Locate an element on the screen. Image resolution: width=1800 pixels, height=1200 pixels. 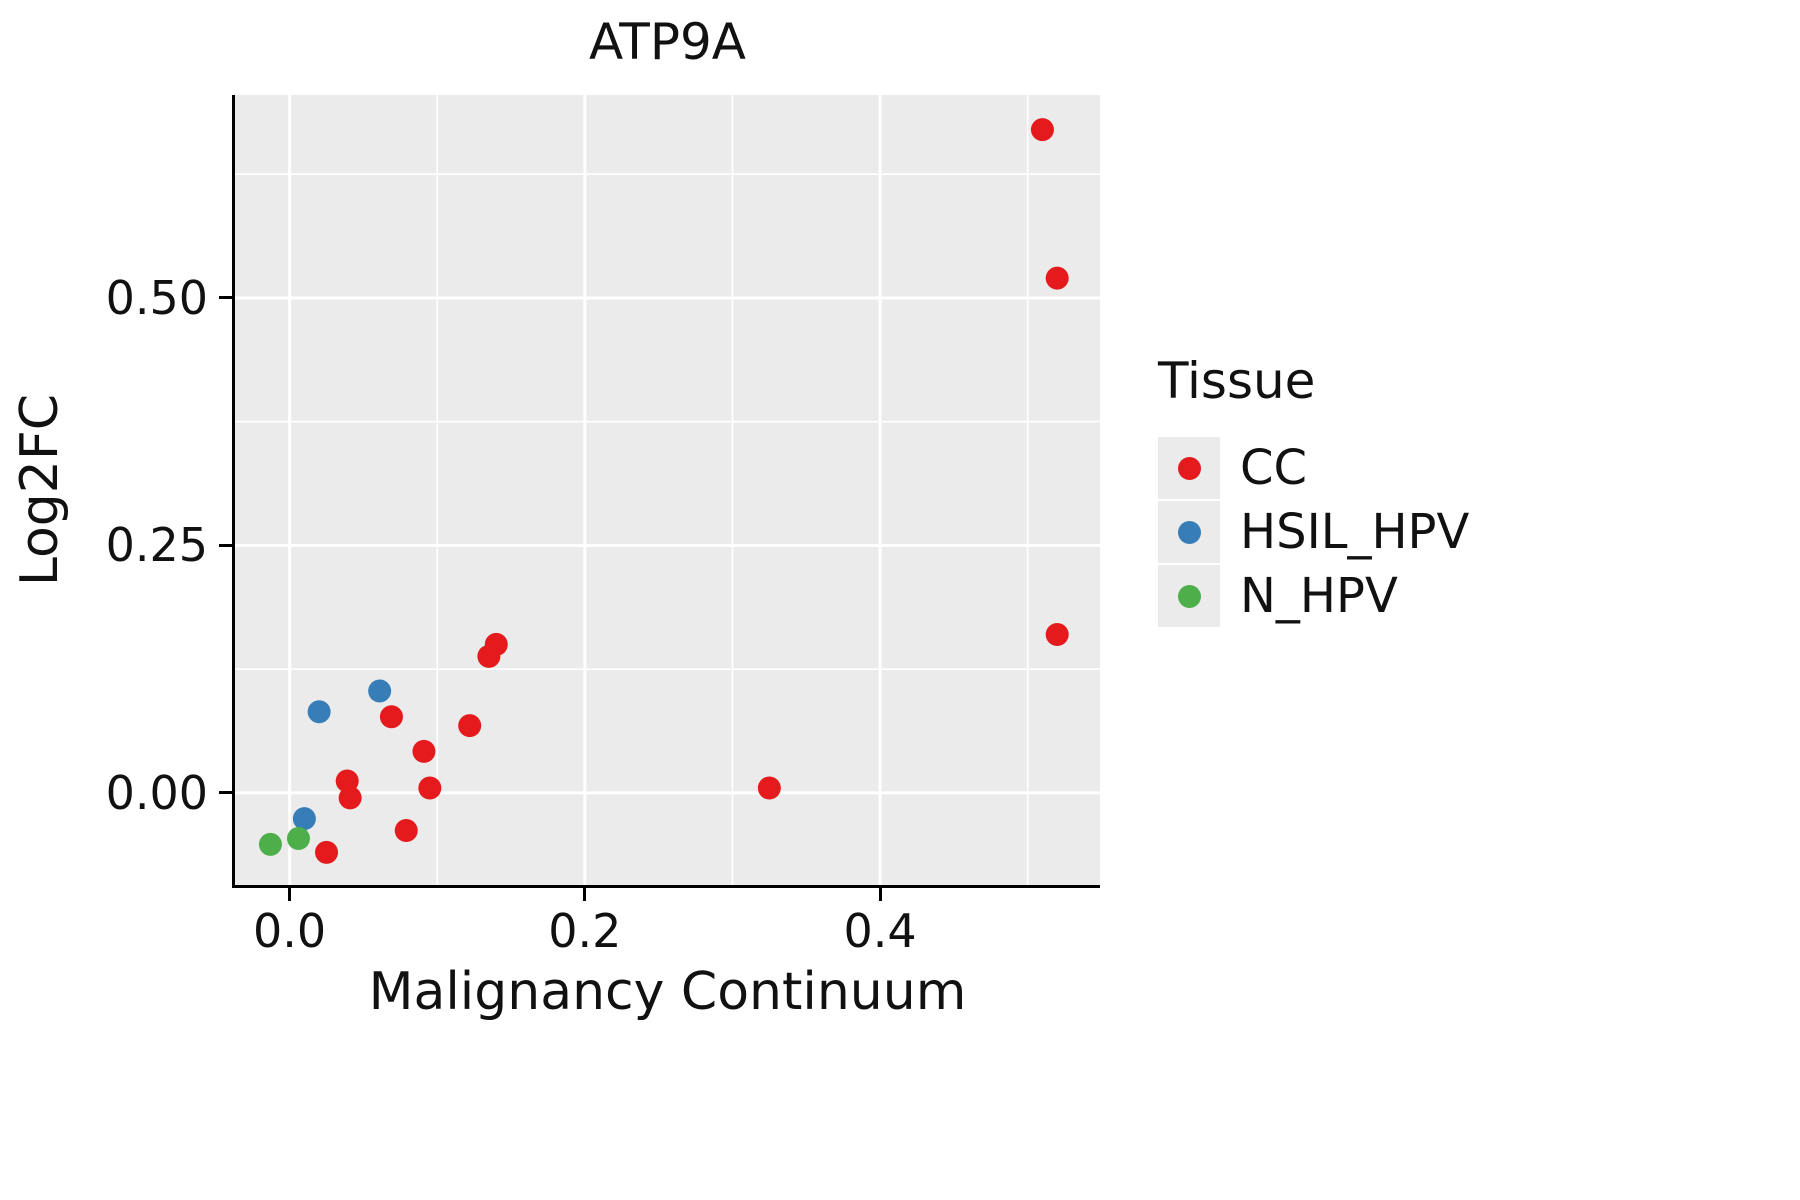
y-axis-line is located at coordinates (233, 491).